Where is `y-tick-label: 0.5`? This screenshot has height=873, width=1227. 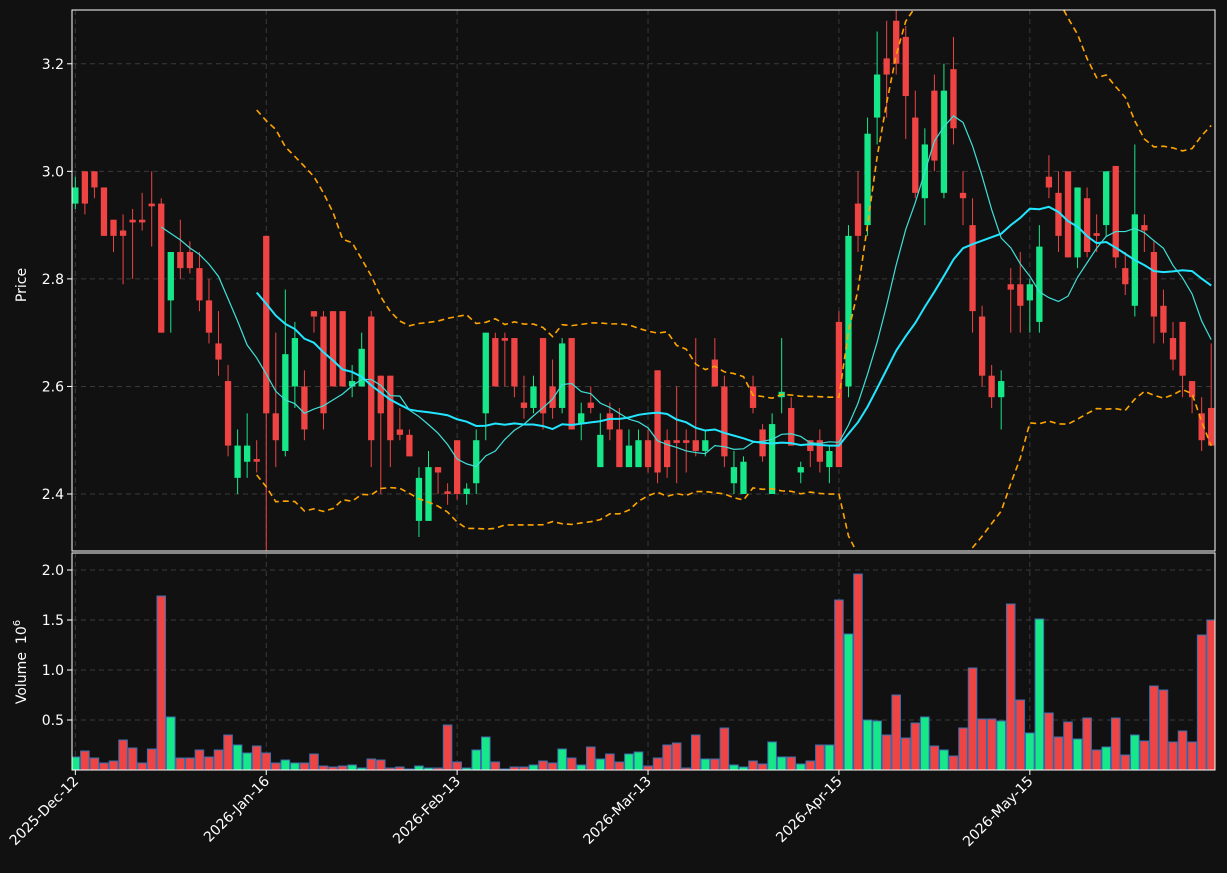
y-tick-label: 0.5 is located at coordinates (53, 721).